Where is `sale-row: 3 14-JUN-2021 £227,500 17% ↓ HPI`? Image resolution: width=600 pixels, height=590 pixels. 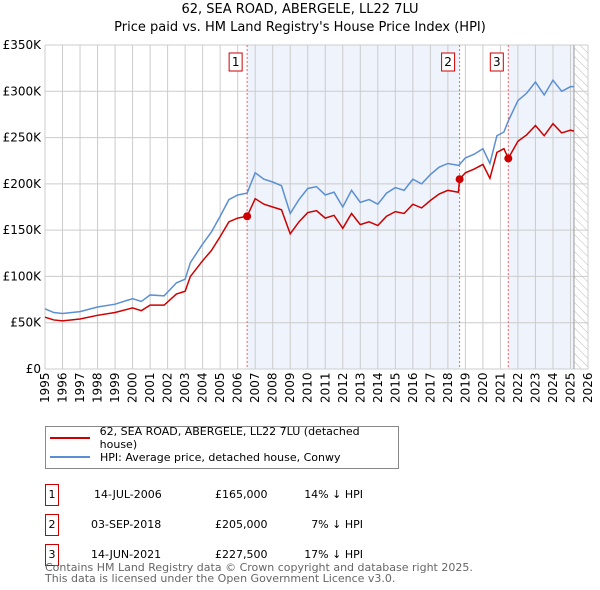
sale-row: 3 14-JUN-2021 £227,500 17% ↓ HPI is located at coordinates (245, 555).